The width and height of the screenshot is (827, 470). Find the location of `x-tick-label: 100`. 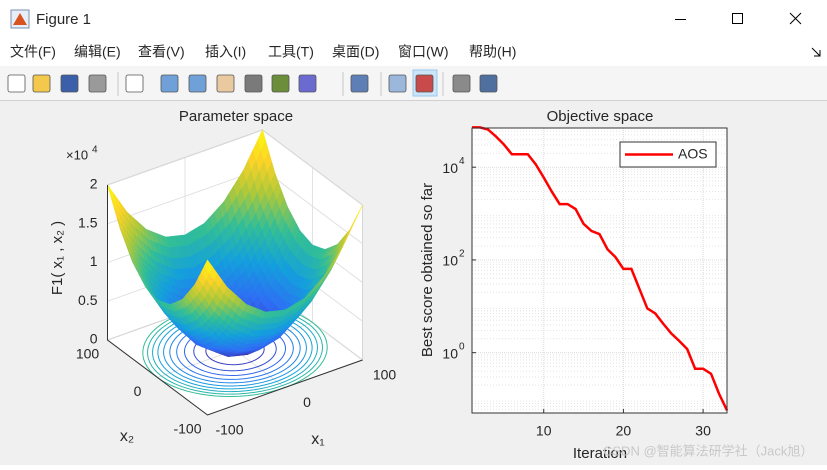

x-tick-label: 100 is located at coordinates (385, 375).